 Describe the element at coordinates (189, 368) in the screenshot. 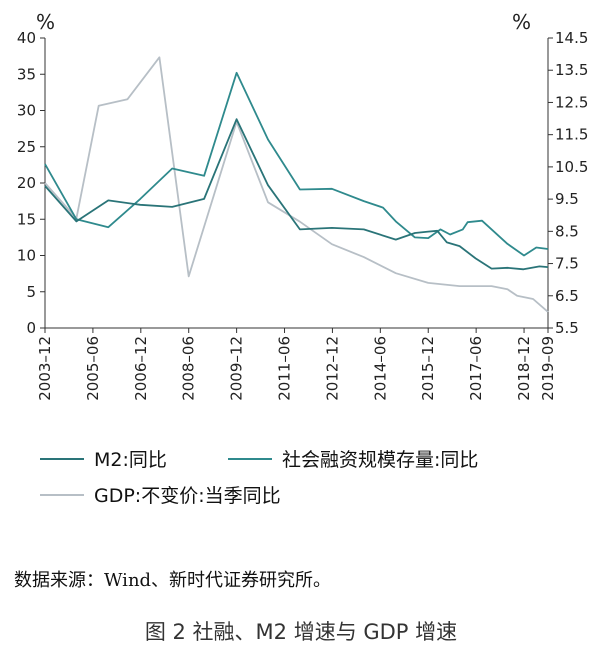

I see `x-tick-label: 2008–06` at that location.